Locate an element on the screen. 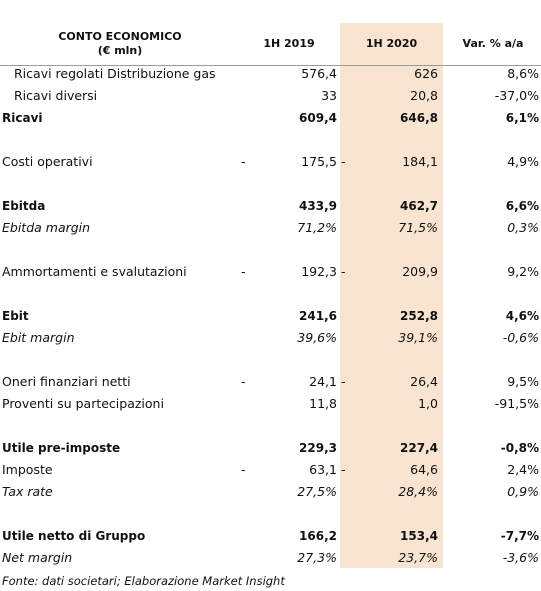  value-variation: 0,9% is located at coordinates (523, 491).